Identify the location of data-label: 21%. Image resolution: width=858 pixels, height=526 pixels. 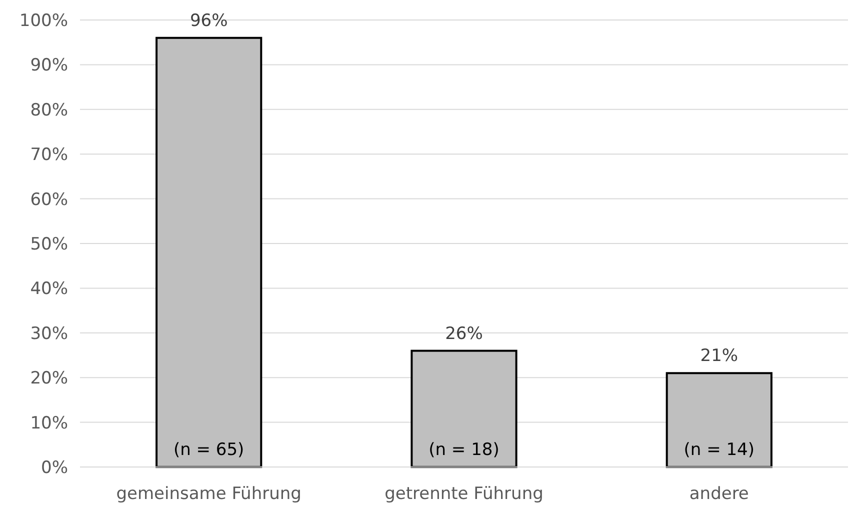
(719, 356).